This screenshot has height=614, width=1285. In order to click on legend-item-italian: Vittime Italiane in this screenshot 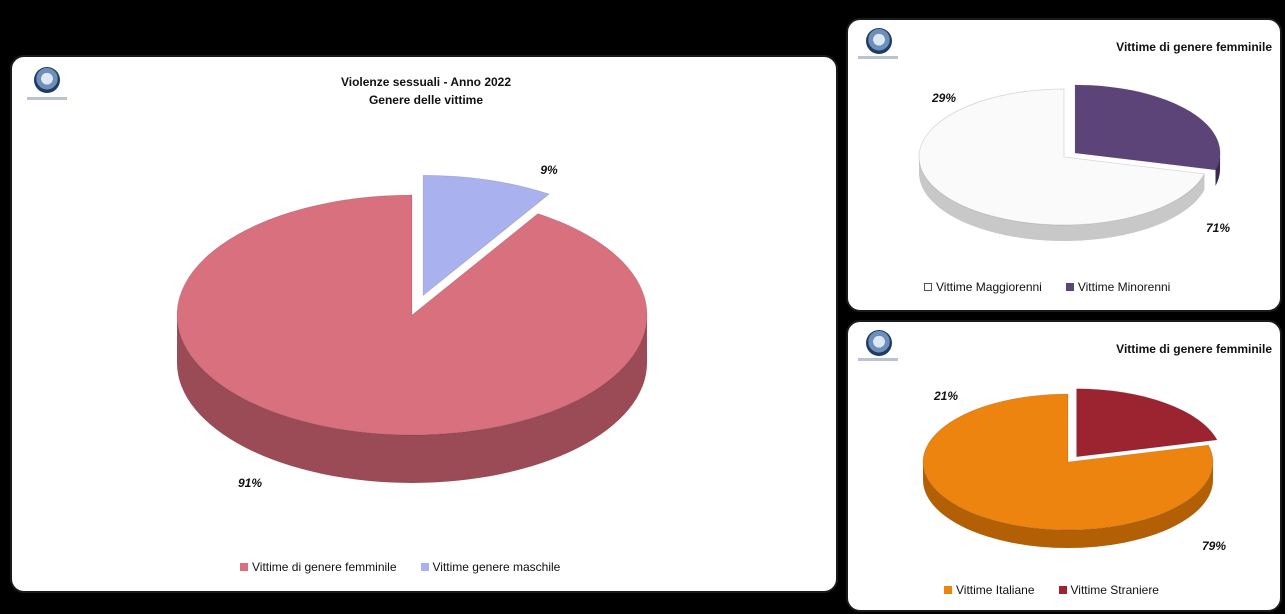, I will do `click(989, 590)`.